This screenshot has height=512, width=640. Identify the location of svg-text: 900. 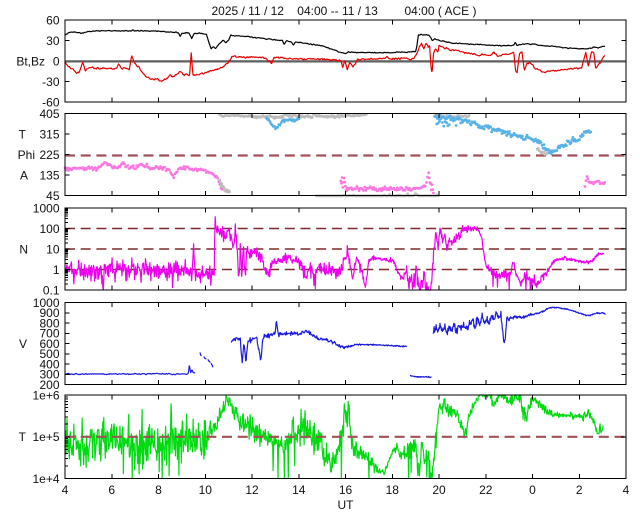
(49, 313).